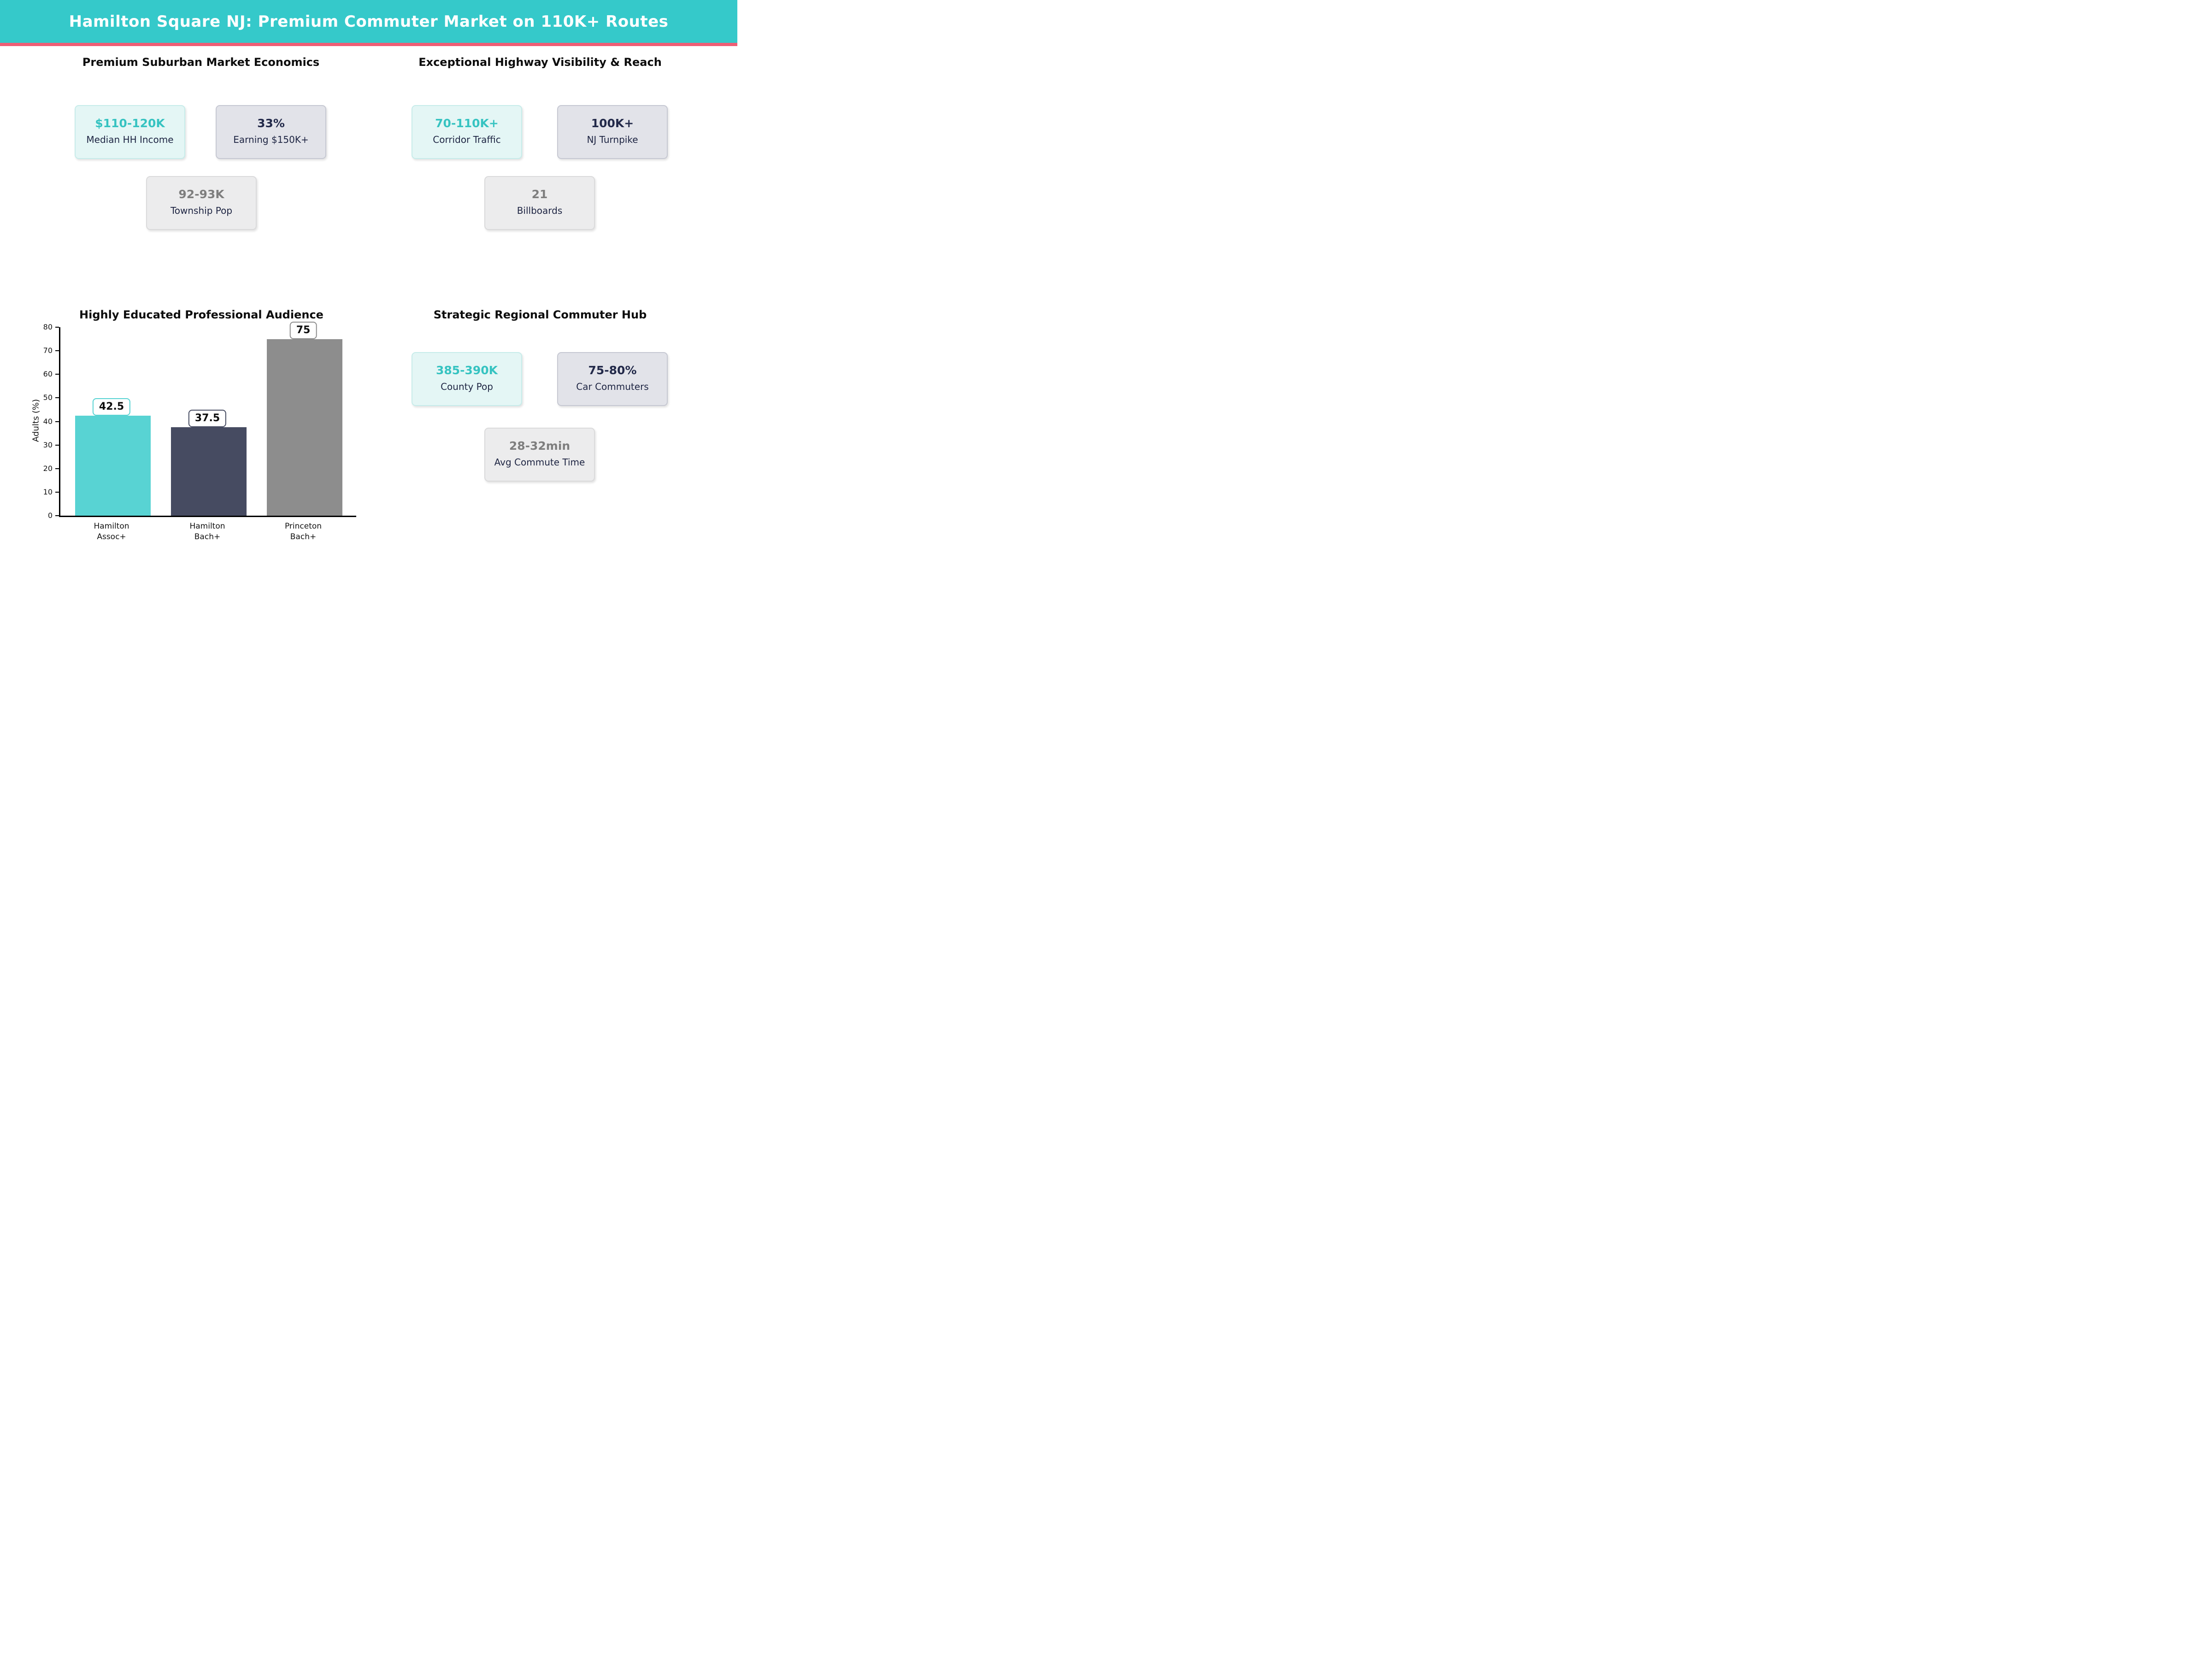 The image size is (2212, 1659). I want to click on stat-value: $110-120K, so click(130, 123).